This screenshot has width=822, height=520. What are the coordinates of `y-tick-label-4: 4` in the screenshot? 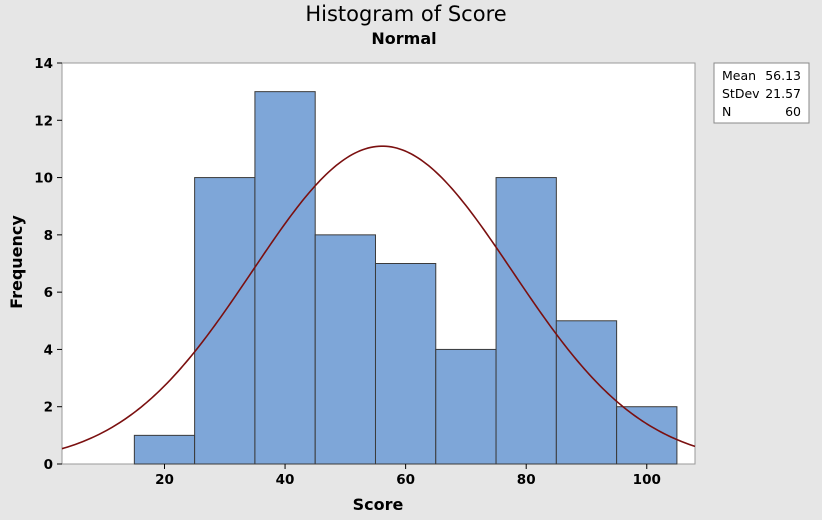 It's located at (48, 350).